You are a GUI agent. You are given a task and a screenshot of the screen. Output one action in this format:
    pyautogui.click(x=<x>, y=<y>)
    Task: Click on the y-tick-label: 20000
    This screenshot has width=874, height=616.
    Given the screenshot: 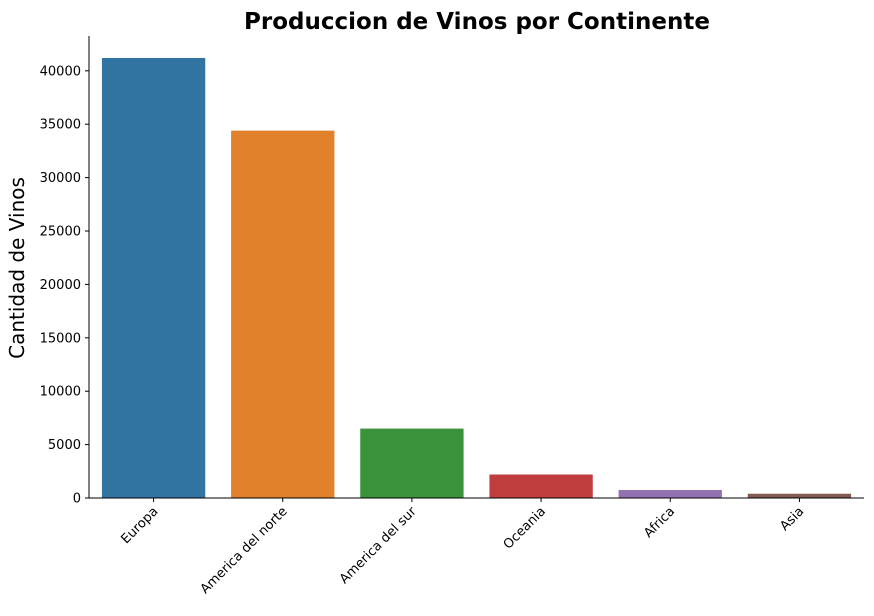 What is the action you would take?
    pyautogui.click(x=60, y=285)
    